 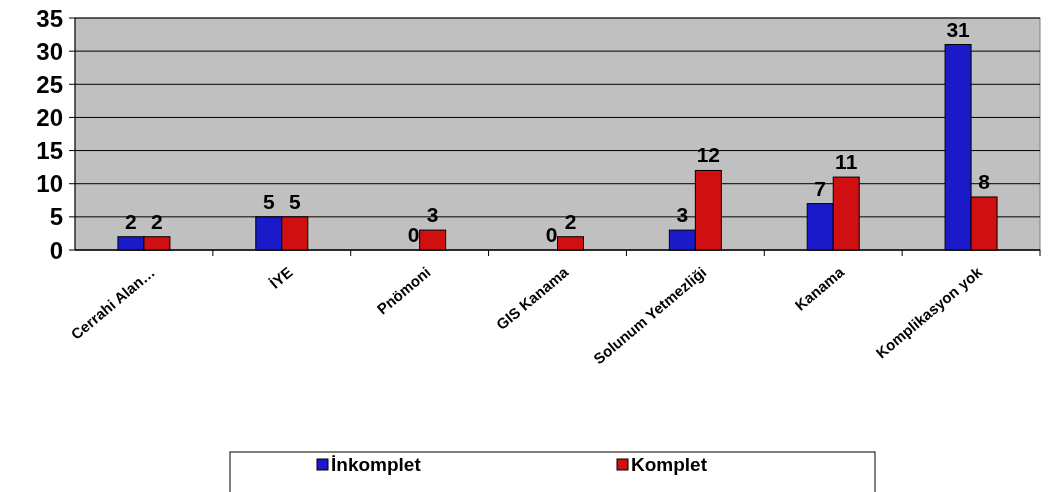 I want to click on y-tick-label: 20, so click(x=49, y=118).